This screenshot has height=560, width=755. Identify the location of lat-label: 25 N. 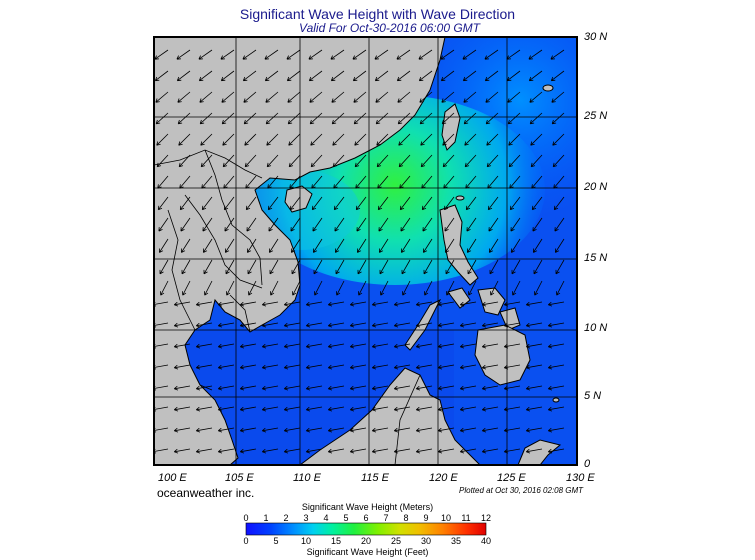
(596, 116).